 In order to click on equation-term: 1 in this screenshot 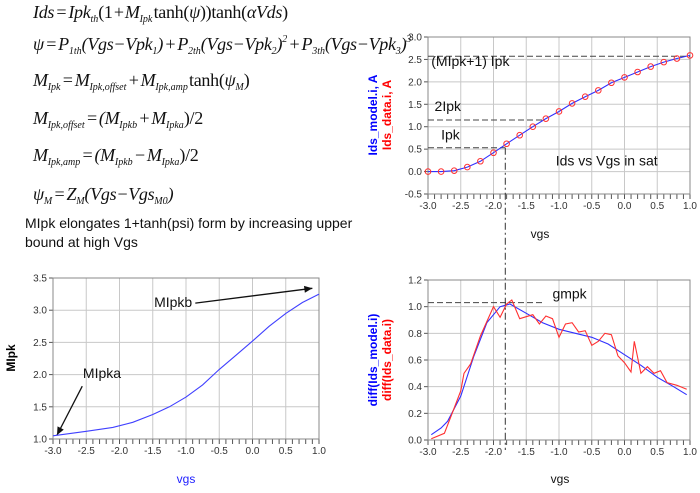, I will do `click(155, 51)`.